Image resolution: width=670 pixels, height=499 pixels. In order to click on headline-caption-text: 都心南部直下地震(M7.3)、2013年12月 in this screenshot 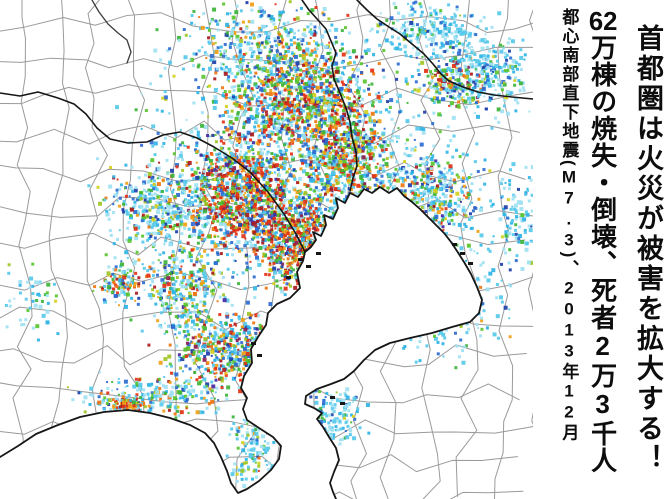, I will do `click(569, 225)`.